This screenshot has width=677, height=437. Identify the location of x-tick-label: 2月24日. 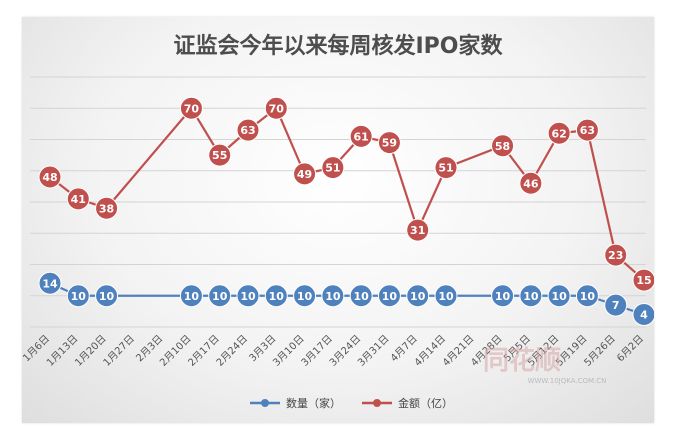
(232, 351).